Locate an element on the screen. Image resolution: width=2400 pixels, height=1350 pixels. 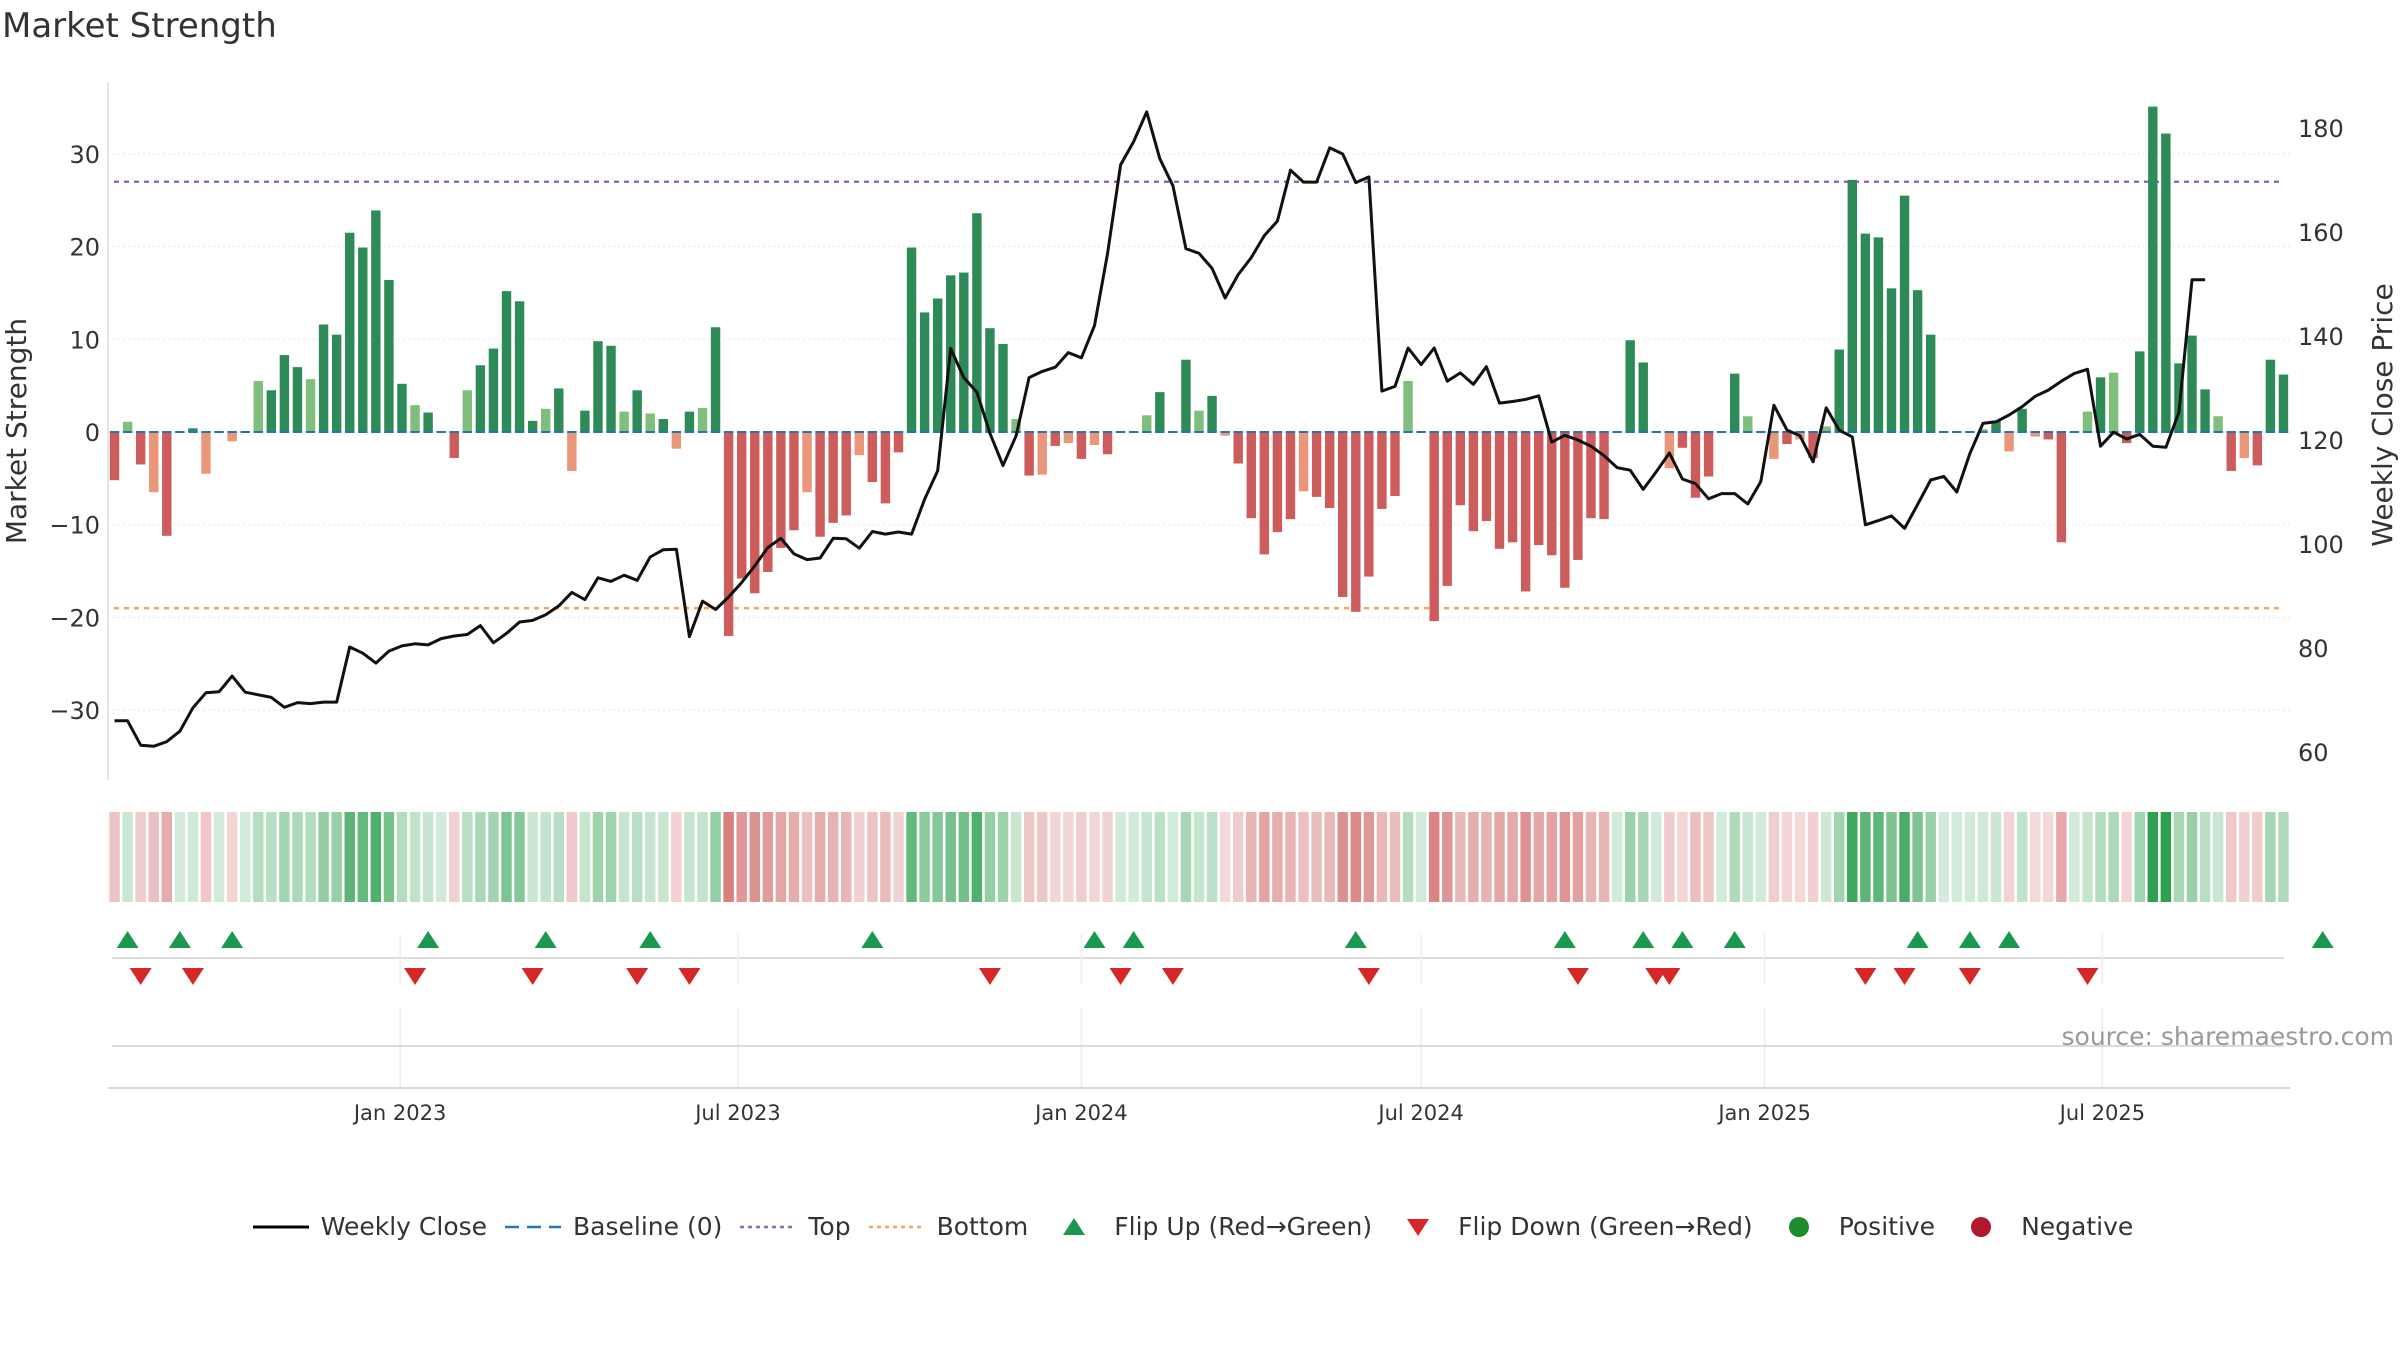
x-tick-label: Jul 2024 is located at coordinates (1419, 1113).